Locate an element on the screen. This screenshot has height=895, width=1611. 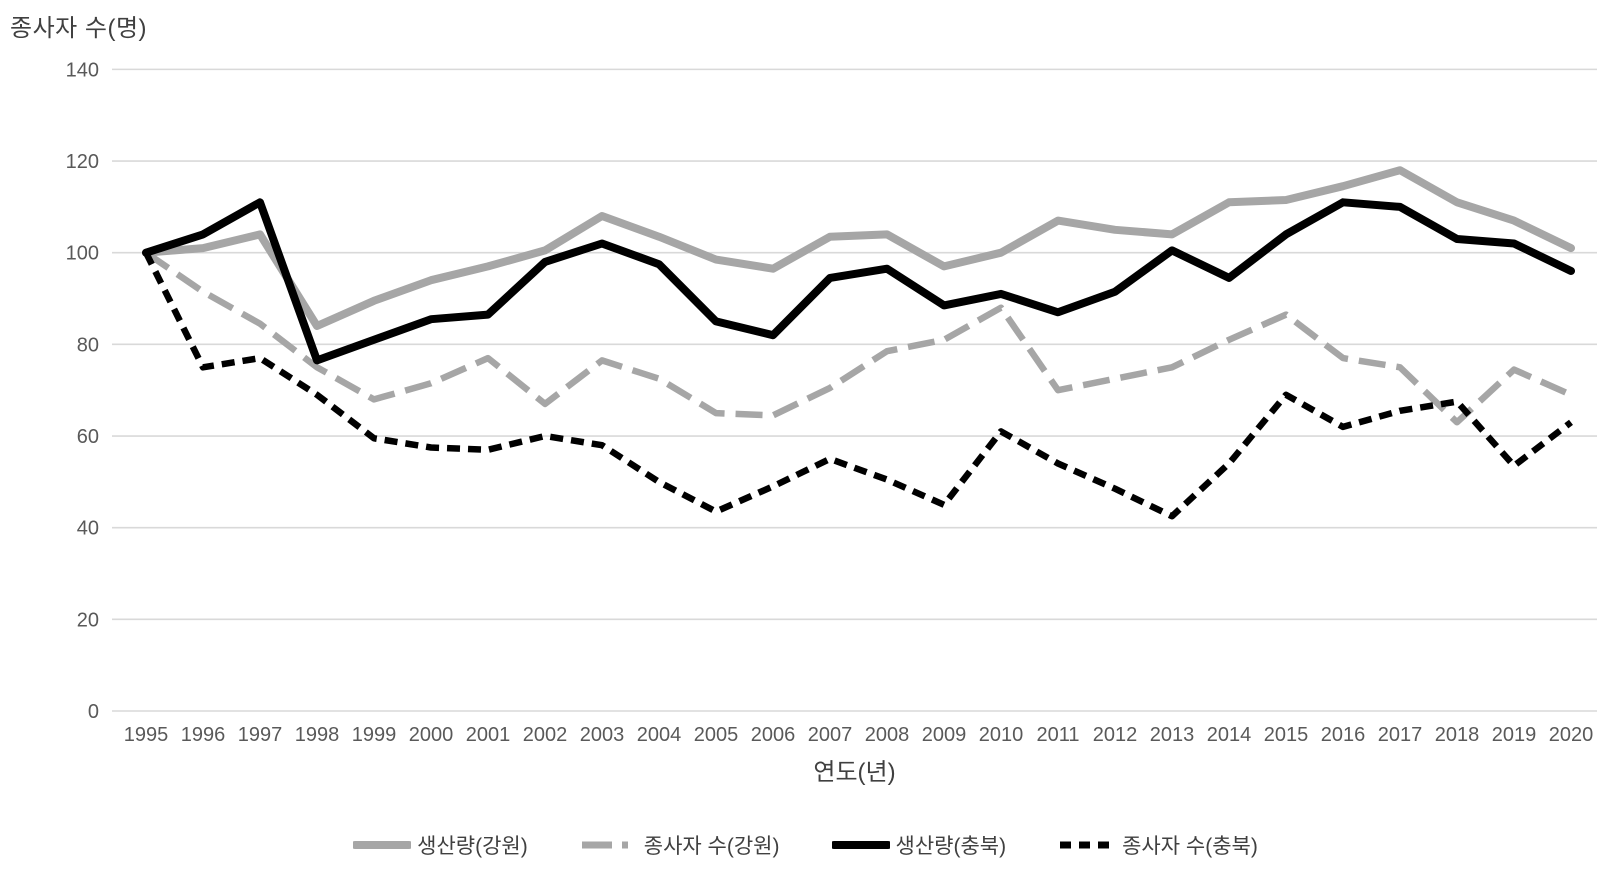
legend-item-production-gangwon: 생산량(강원) is located at coordinates (440, 845).